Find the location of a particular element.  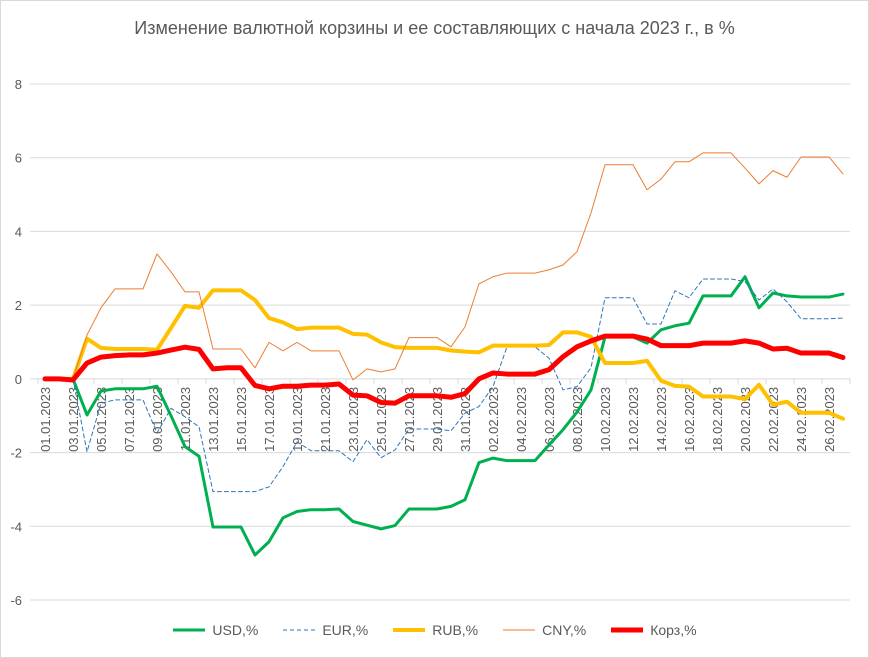

x-tick-label: 13.01.2023 is located at coordinates (213, 419).